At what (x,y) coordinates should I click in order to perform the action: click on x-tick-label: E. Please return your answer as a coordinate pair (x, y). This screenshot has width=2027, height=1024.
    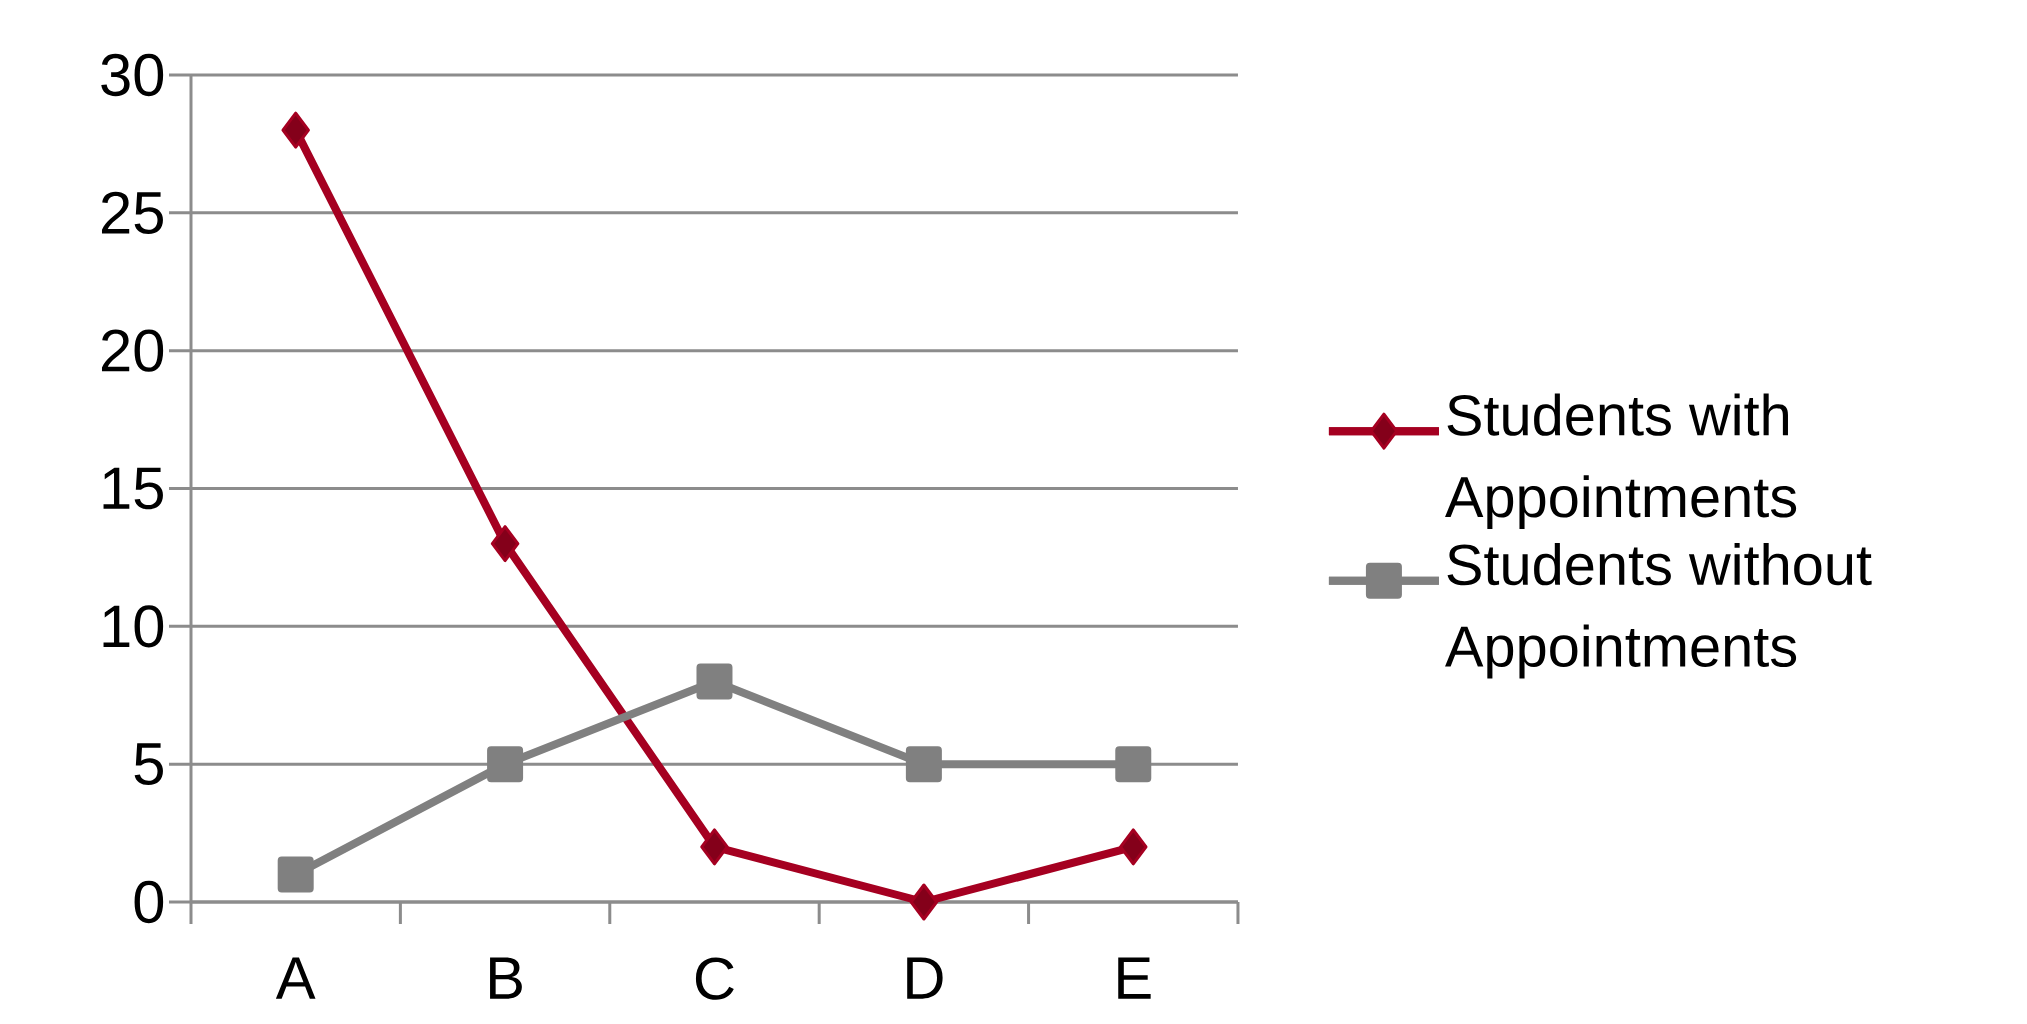
    Looking at the image, I should click on (1134, 978).